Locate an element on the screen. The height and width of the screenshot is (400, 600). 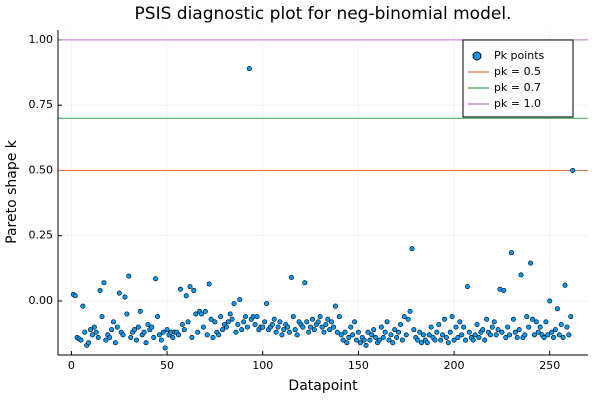
y-tick-label: 0.75 is located at coordinates (41, 104).